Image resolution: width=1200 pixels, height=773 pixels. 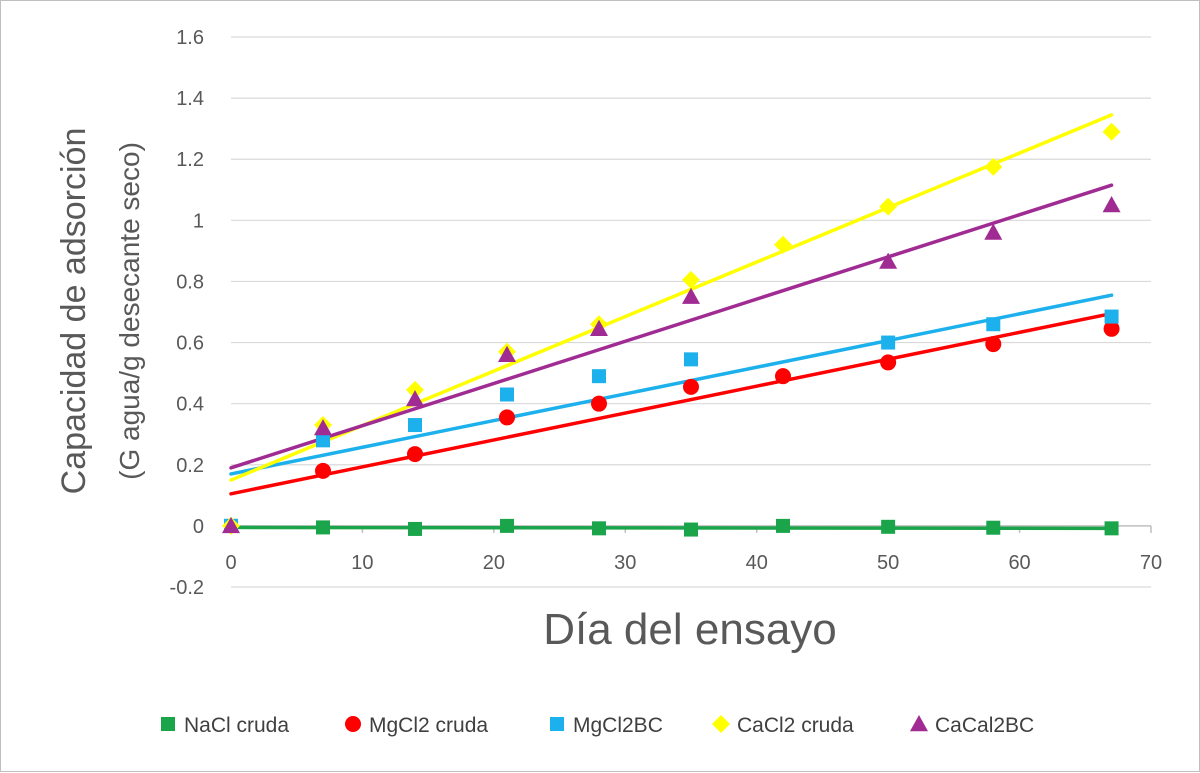 What do you see at coordinates (236, 725) in the screenshot?
I see `legend-label: NaCl cruda` at bounding box center [236, 725].